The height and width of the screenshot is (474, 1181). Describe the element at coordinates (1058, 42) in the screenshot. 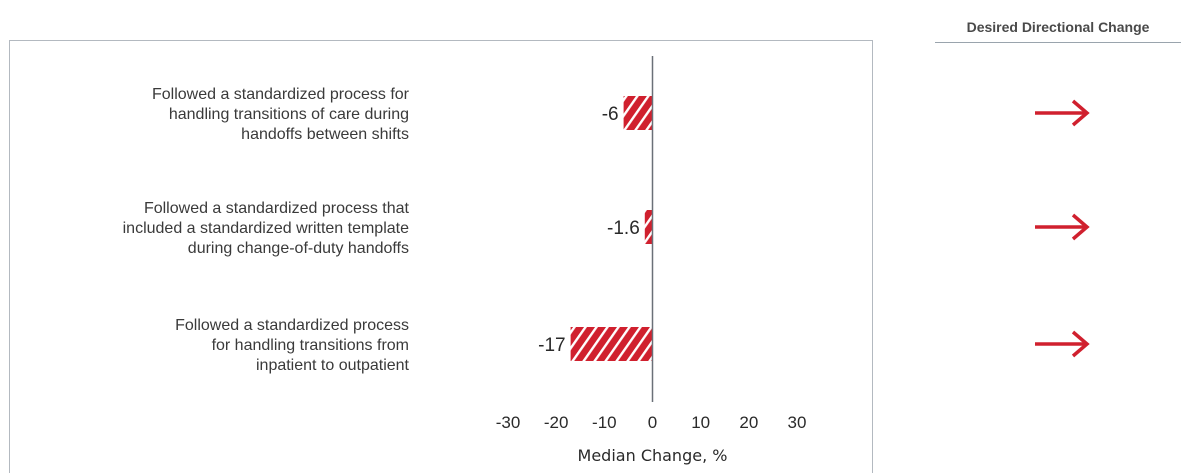

I see `header-divider` at that location.